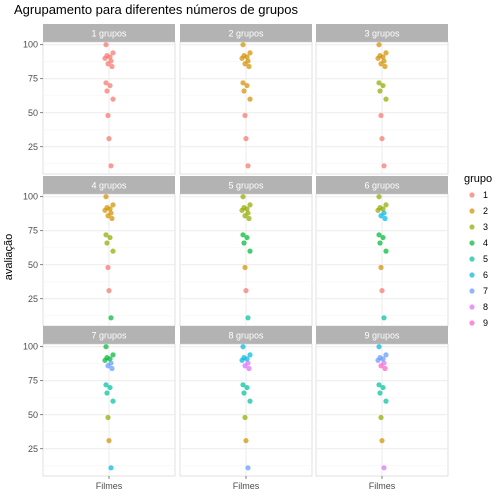  What do you see at coordinates (9, 257) in the screenshot?
I see `y-axis-label: avaliação` at bounding box center [9, 257].